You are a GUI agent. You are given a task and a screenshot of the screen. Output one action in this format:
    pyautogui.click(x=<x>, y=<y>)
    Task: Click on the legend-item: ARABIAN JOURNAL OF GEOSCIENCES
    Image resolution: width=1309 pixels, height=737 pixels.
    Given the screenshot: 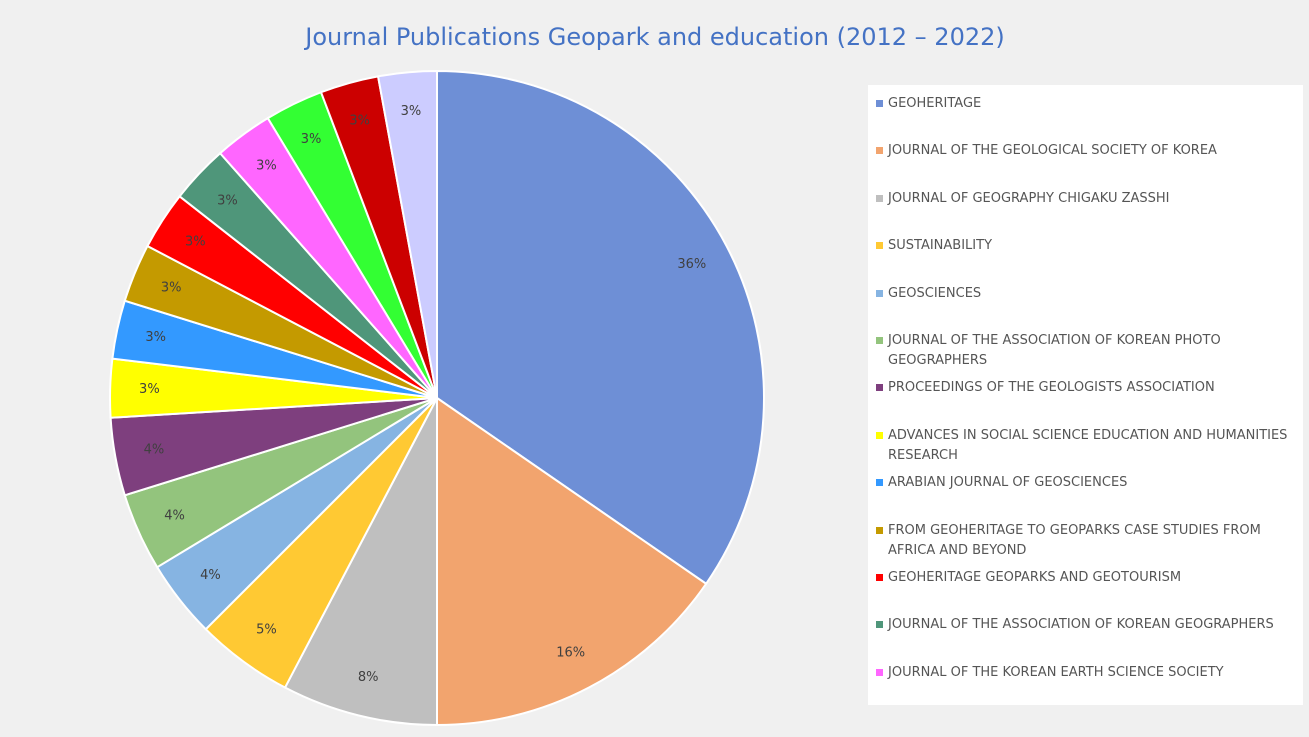 What is the action you would take?
    pyautogui.click(x=1086, y=483)
    